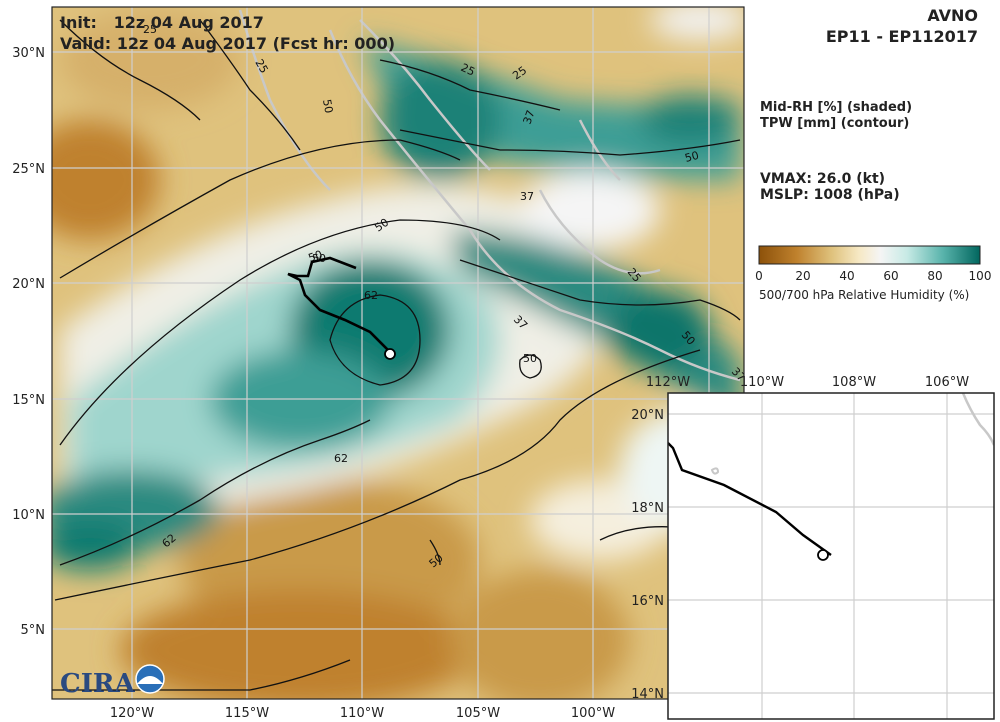  Describe the element at coordinates (762, 382) in the screenshot. I see `inset-lon-label: 110°W` at that location.